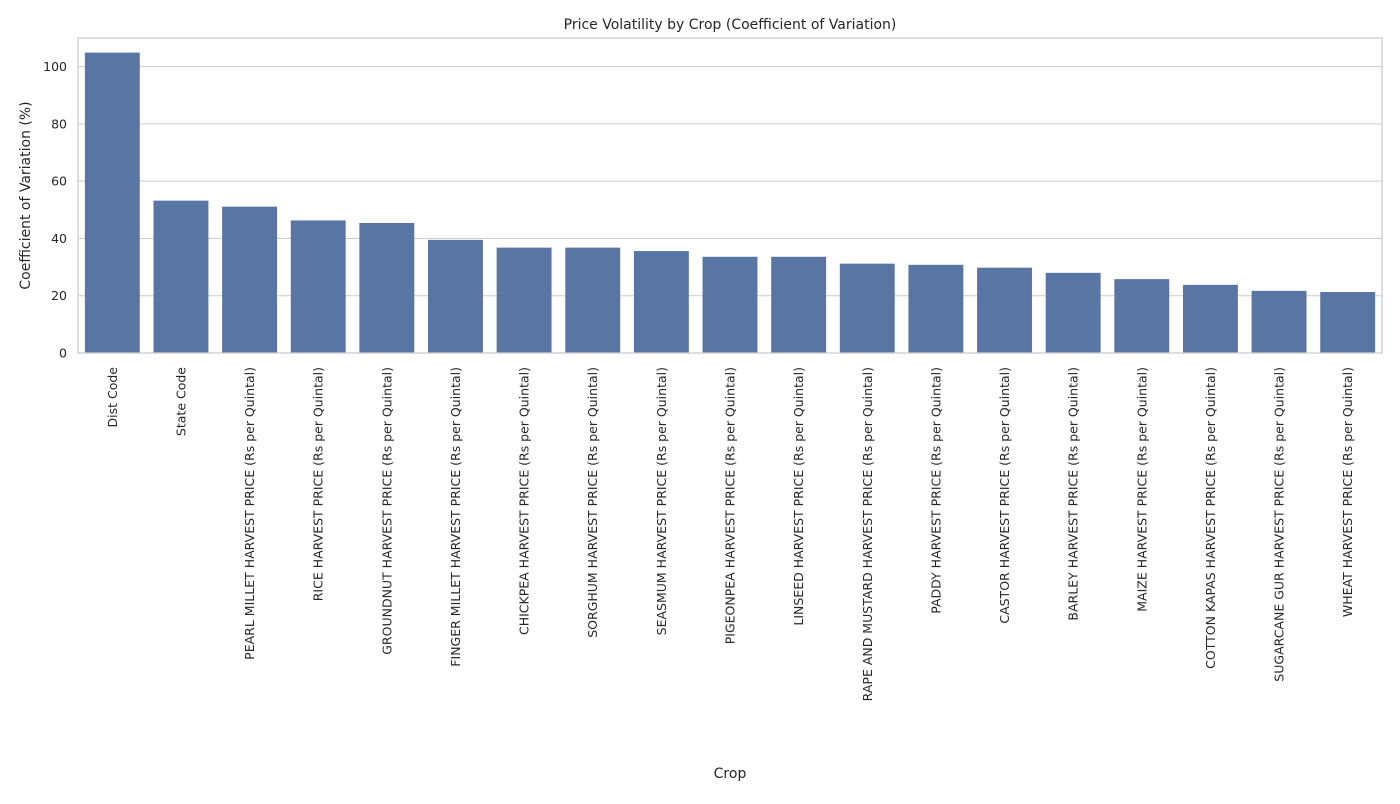 The image size is (1400, 804). Describe the element at coordinates (112, 397) in the screenshot. I see `x-tick-label: Dist Code` at that location.